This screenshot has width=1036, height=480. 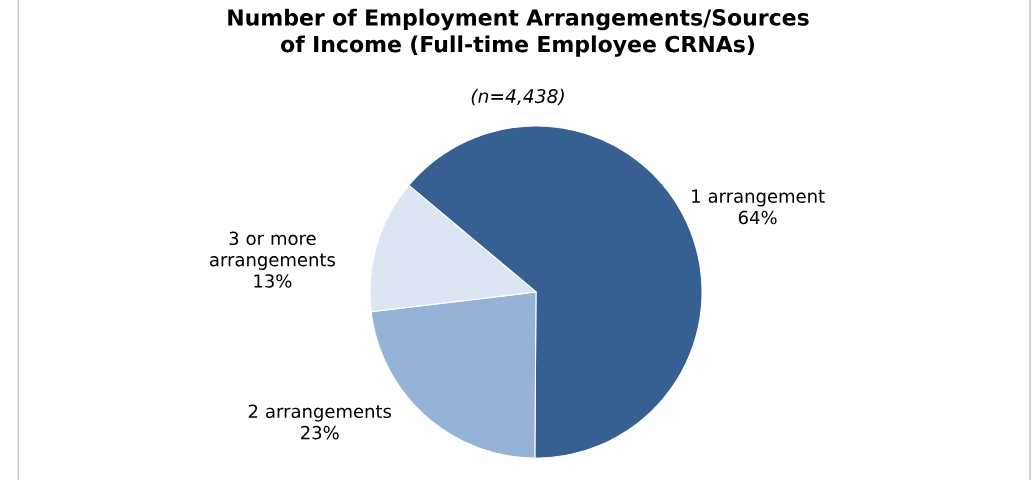 What do you see at coordinates (517, 97) in the screenshot?
I see `chart-subtitle: (n=4,438)` at bounding box center [517, 97].